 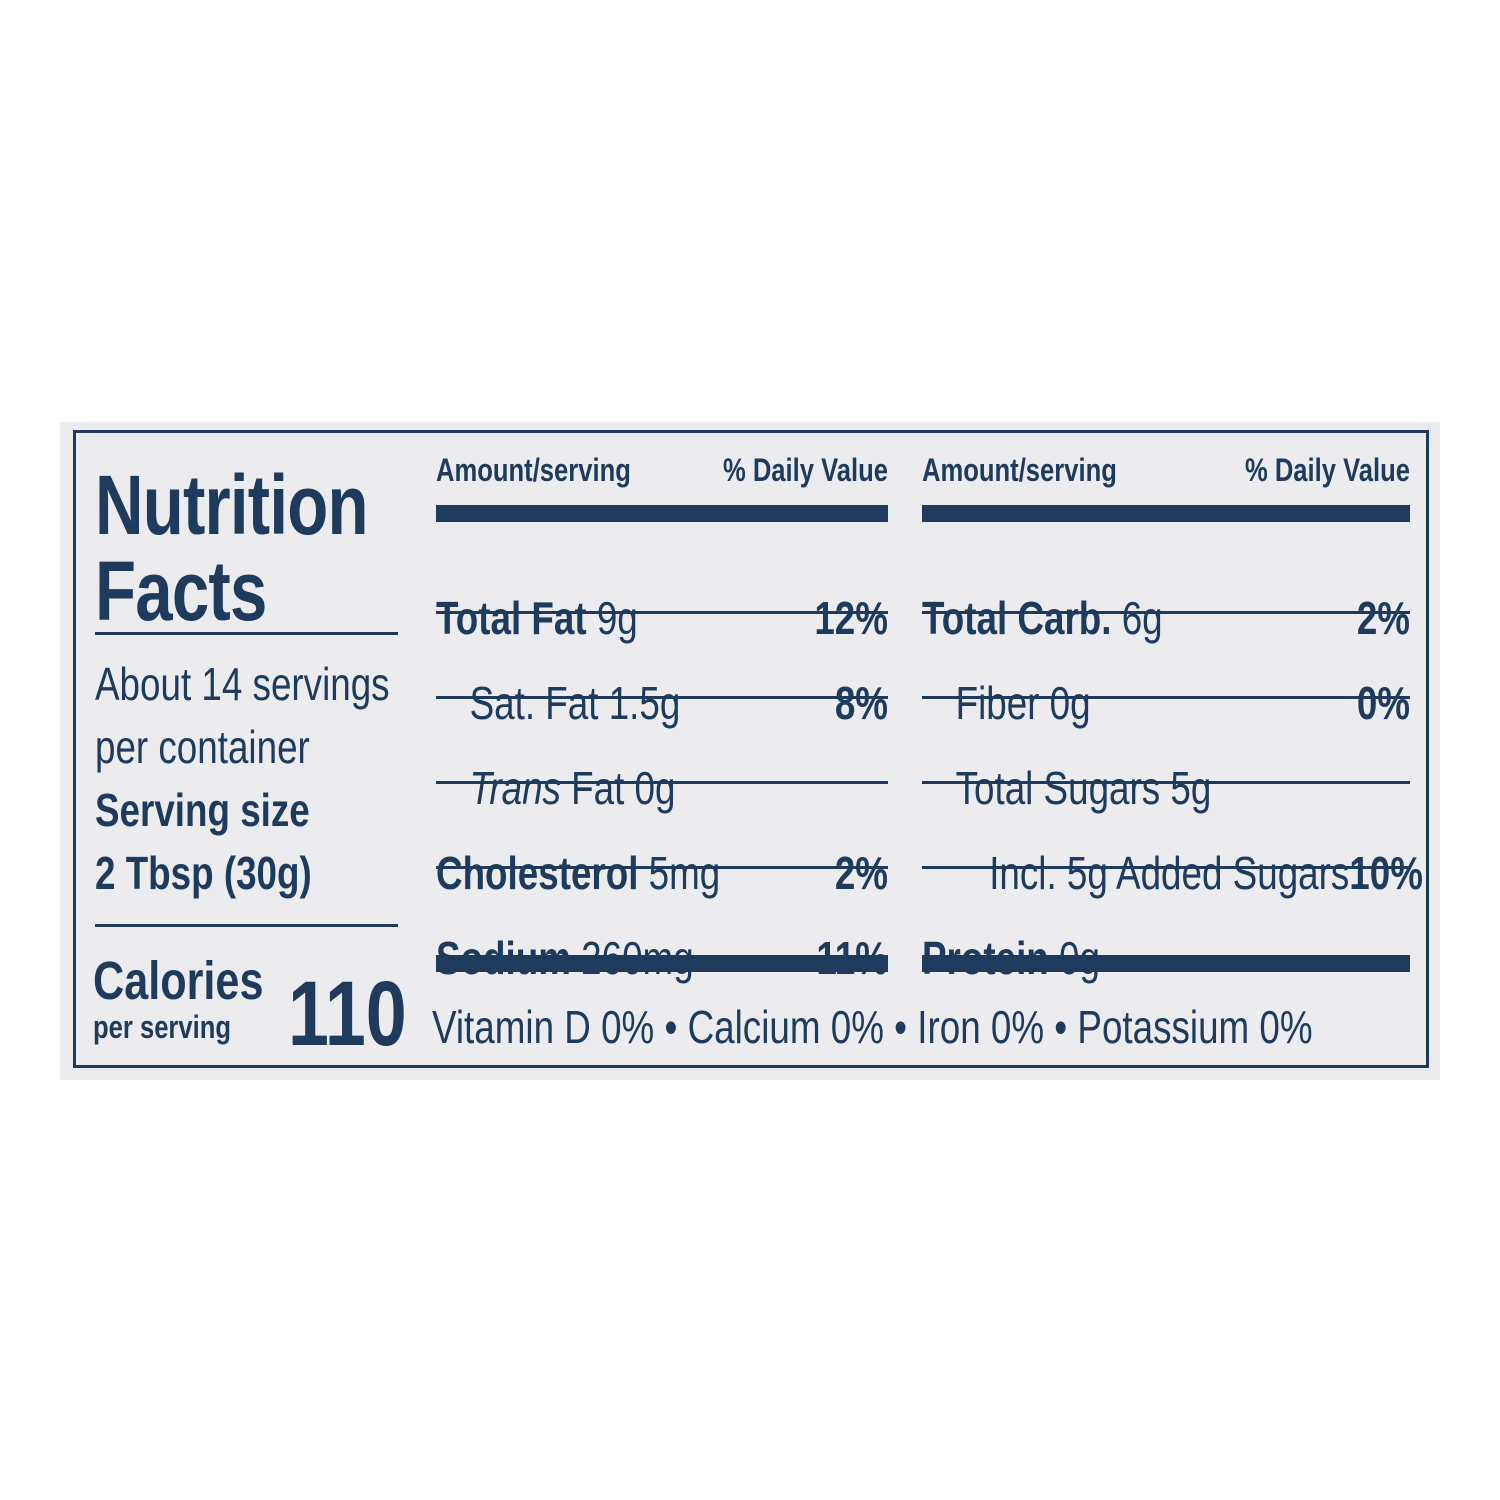 I want to click on servings-per-container-2: per container, so click(x=202, y=747).